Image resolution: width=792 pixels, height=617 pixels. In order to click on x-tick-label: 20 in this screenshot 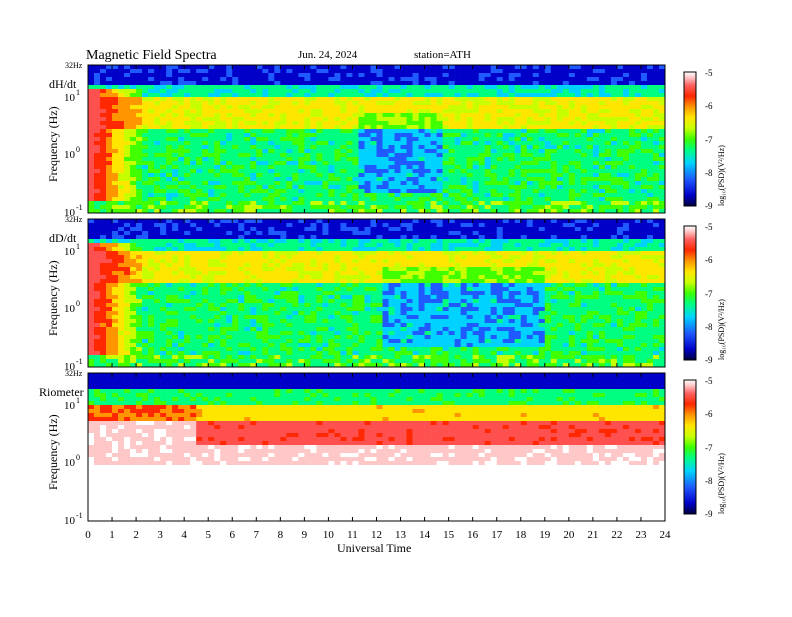, I will do `click(569, 535)`.